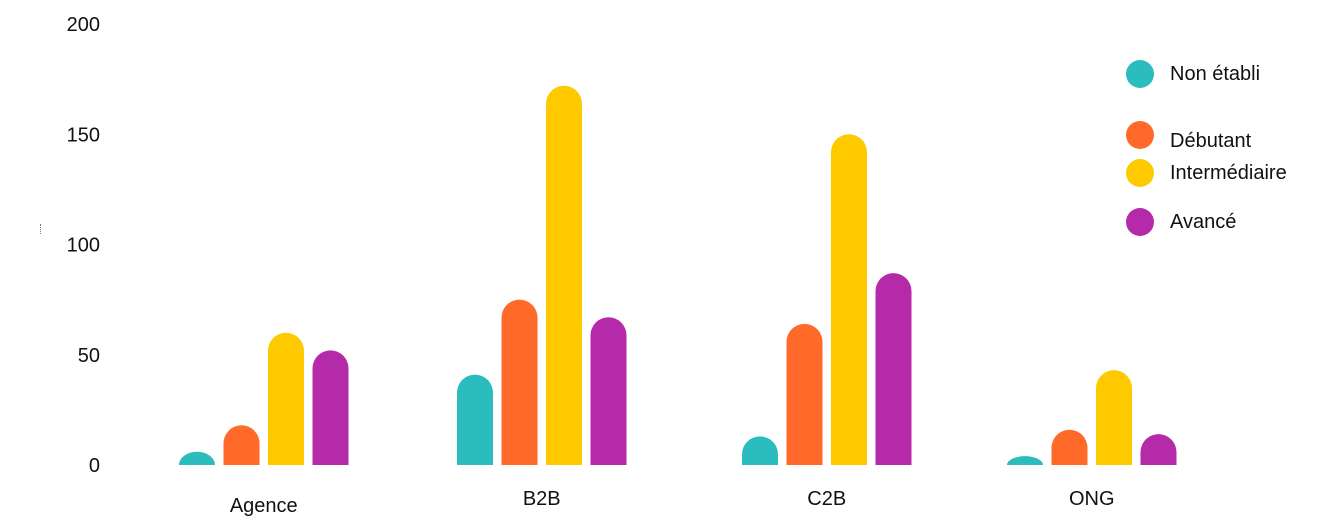  I want to click on y-tick-label: 200, so click(83, 25).